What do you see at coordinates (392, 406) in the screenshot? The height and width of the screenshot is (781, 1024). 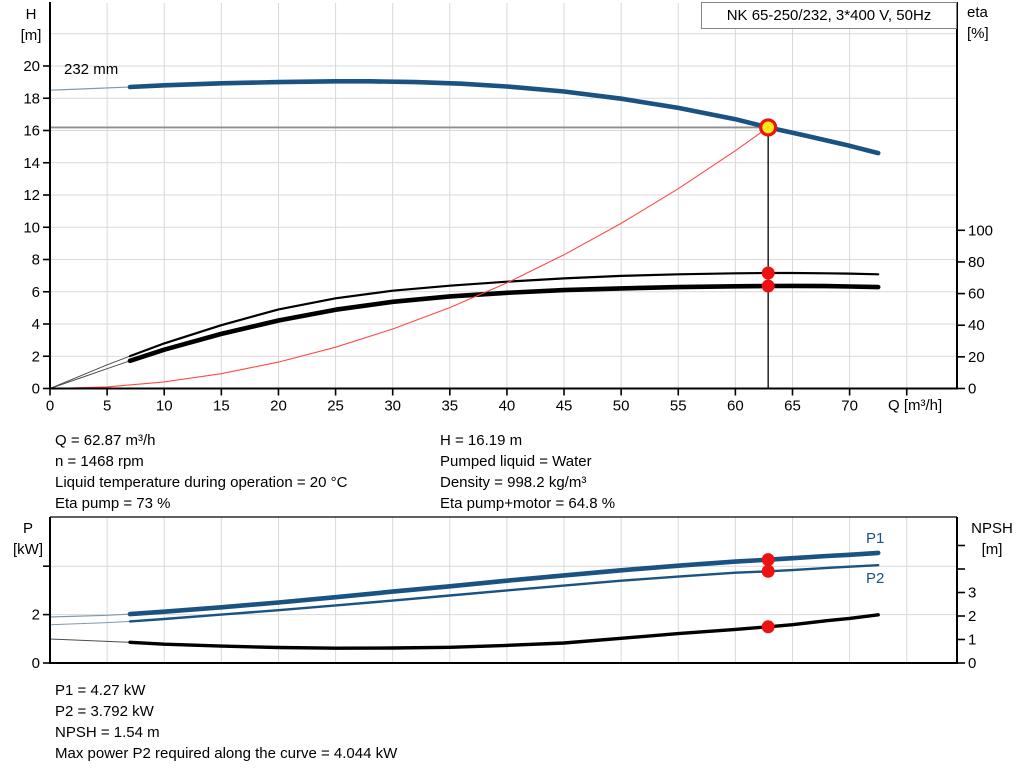 I see `q-tick-label: 30` at bounding box center [392, 406].